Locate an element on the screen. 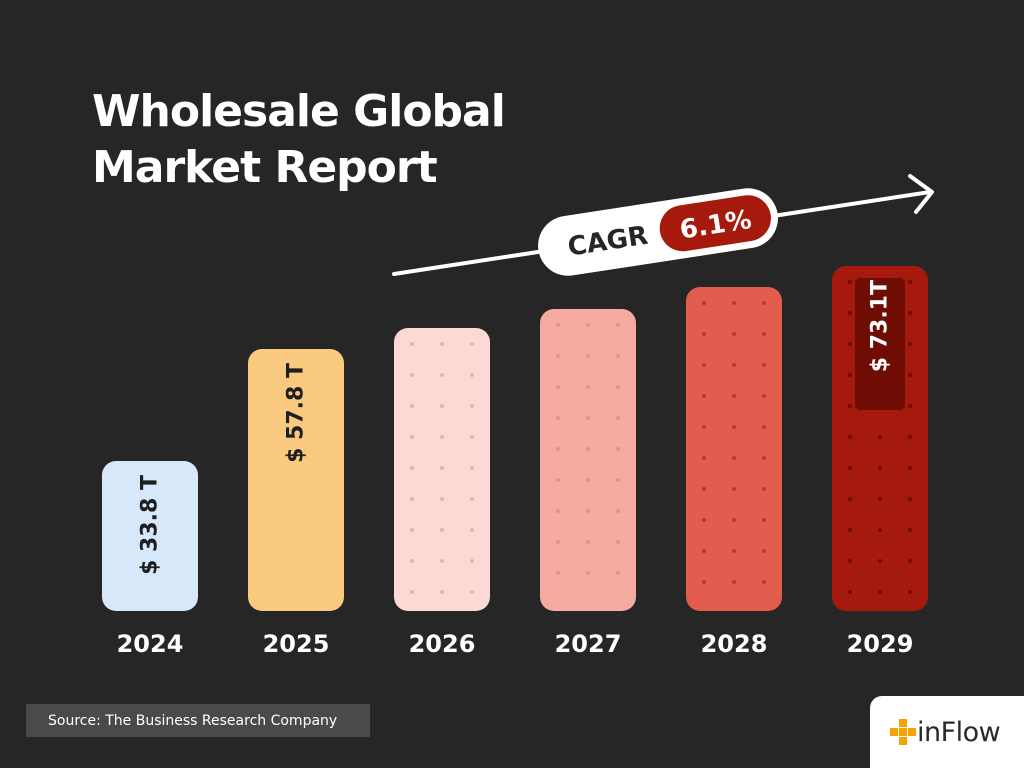 This screenshot has height=768, width=1024. tick-label-2029: 2029 is located at coordinates (880, 644).